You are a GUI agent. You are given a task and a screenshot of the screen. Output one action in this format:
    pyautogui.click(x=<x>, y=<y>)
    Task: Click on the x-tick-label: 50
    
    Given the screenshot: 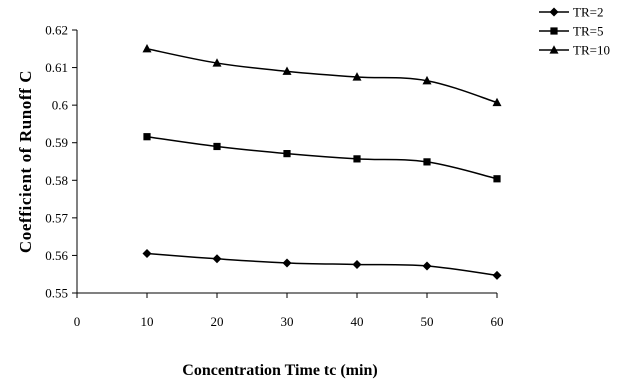 What is the action you would take?
    pyautogui.click(x=427, y=321)
    